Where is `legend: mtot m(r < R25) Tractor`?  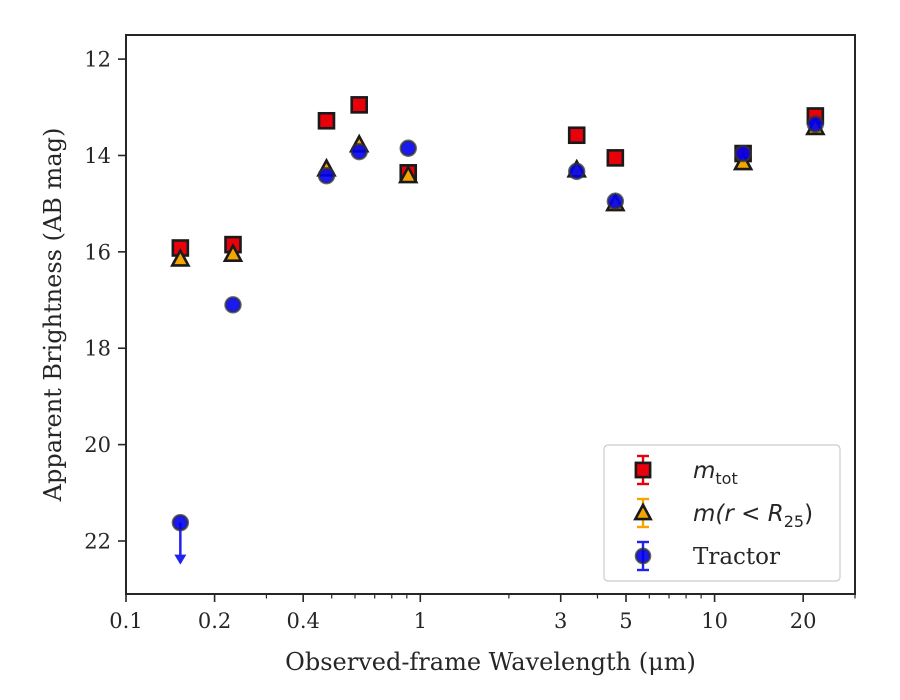
legend: mtot m(r < R25) Tractor is located at coordinates (722, 513).